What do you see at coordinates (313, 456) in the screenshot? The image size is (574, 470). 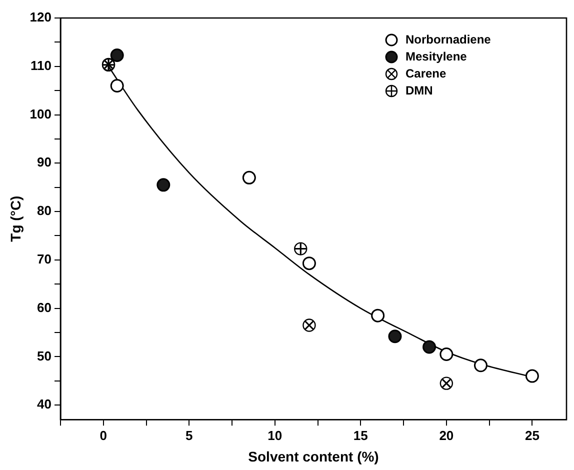 I see `x-axis-title: Solvent content (%)` at bounding box center [313, 456].